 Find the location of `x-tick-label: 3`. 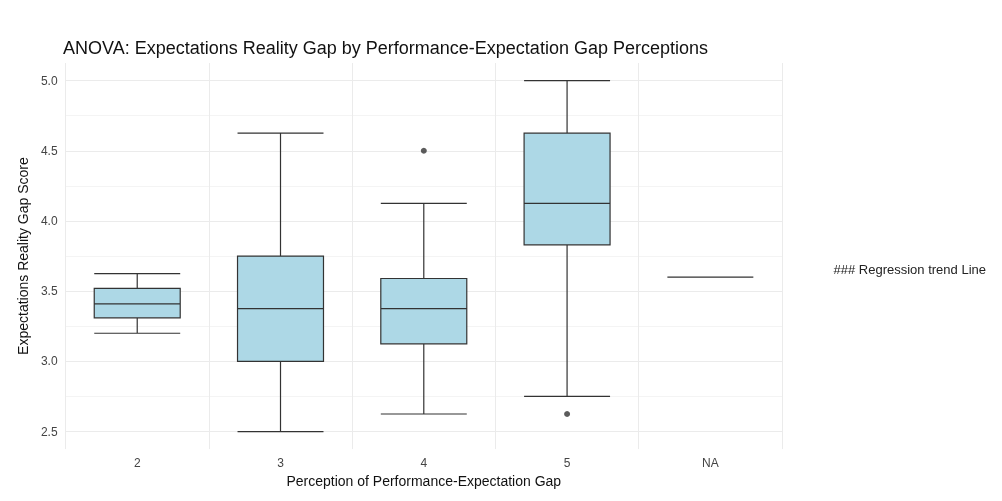

x-tick-label: 3 is located at coordinates (281, 463).